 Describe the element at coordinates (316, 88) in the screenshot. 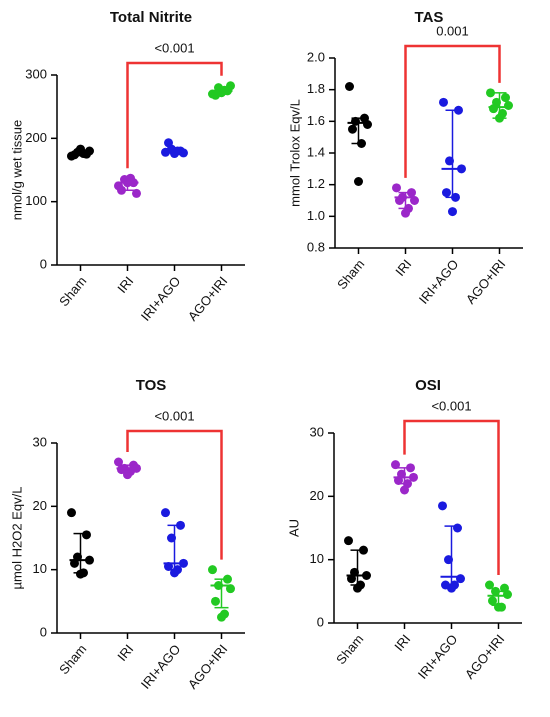

I see `y-tick-label: 1.8` at that location.